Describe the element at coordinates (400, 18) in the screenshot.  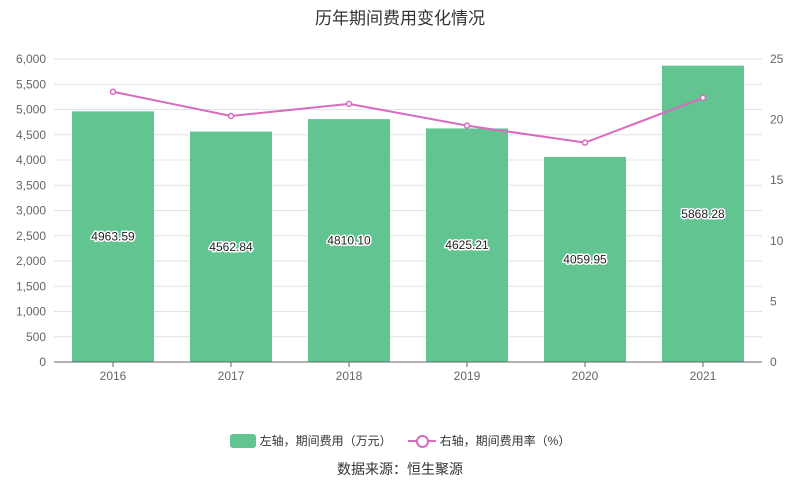
I see `chart-title: 历年期间费用变化情况` at that location.